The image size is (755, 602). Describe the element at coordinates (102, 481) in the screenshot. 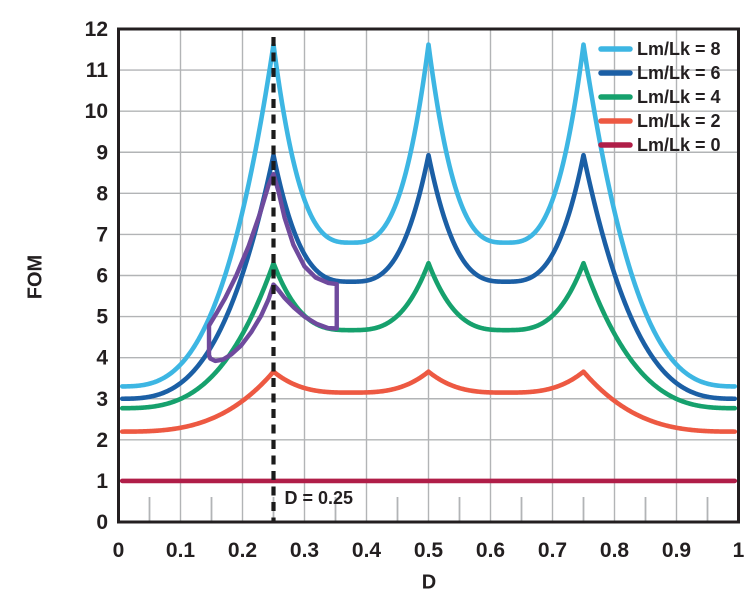

I see `y-tick-label: 1` at that location.